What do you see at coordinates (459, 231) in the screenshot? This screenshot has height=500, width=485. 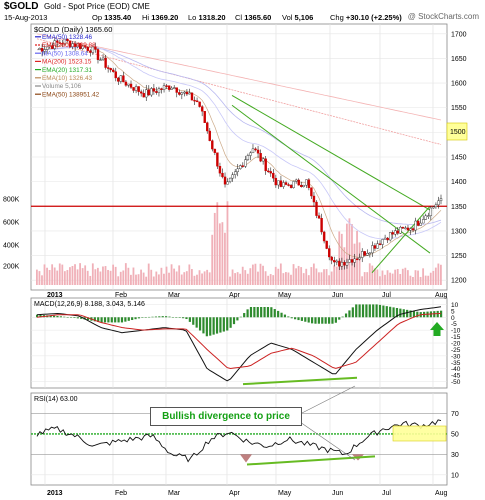 I see `price-tick-label: 1300` at bounding box center [459, 231].